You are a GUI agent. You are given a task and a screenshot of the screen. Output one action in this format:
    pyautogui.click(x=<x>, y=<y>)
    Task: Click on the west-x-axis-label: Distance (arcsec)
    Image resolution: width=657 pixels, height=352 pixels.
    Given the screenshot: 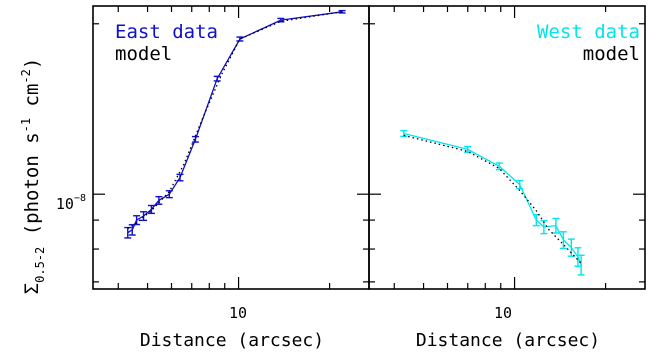 What is the action you would take?
    pyautogui.click(x=508, y=340)
    